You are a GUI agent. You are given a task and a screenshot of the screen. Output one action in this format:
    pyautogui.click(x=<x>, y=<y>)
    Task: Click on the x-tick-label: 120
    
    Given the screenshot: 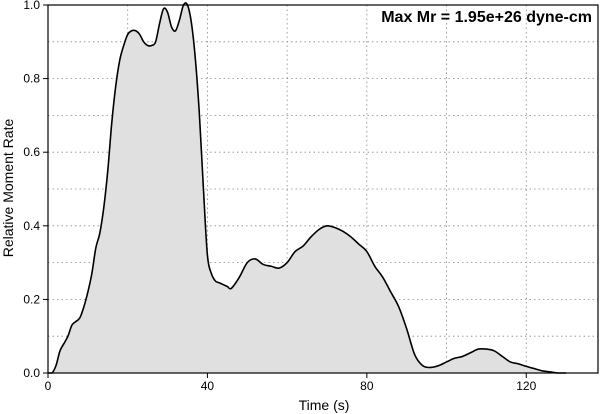 What is the action you would take?
    pyautogui.click(x=526, y=386)
    